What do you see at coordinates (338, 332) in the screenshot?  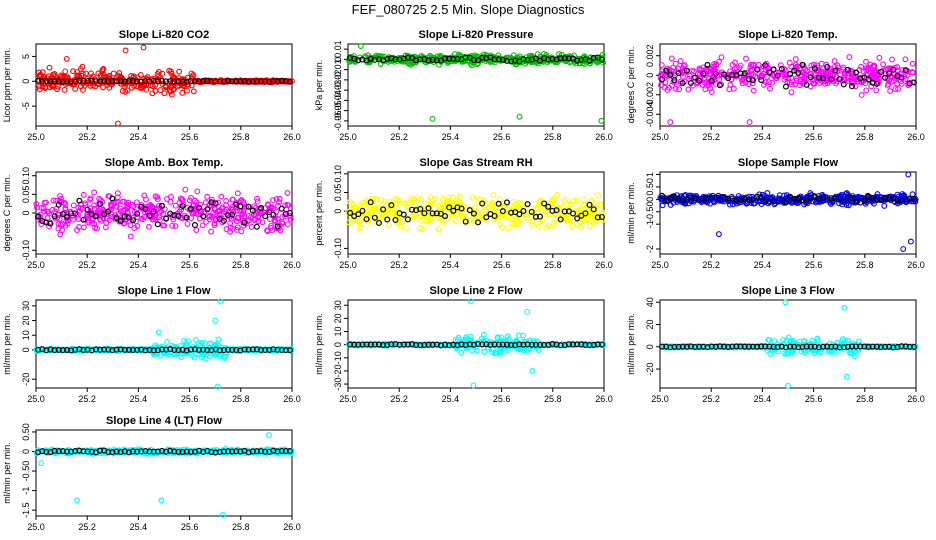 I see `y-tick-label: 10` at bounding box center [338, 332].